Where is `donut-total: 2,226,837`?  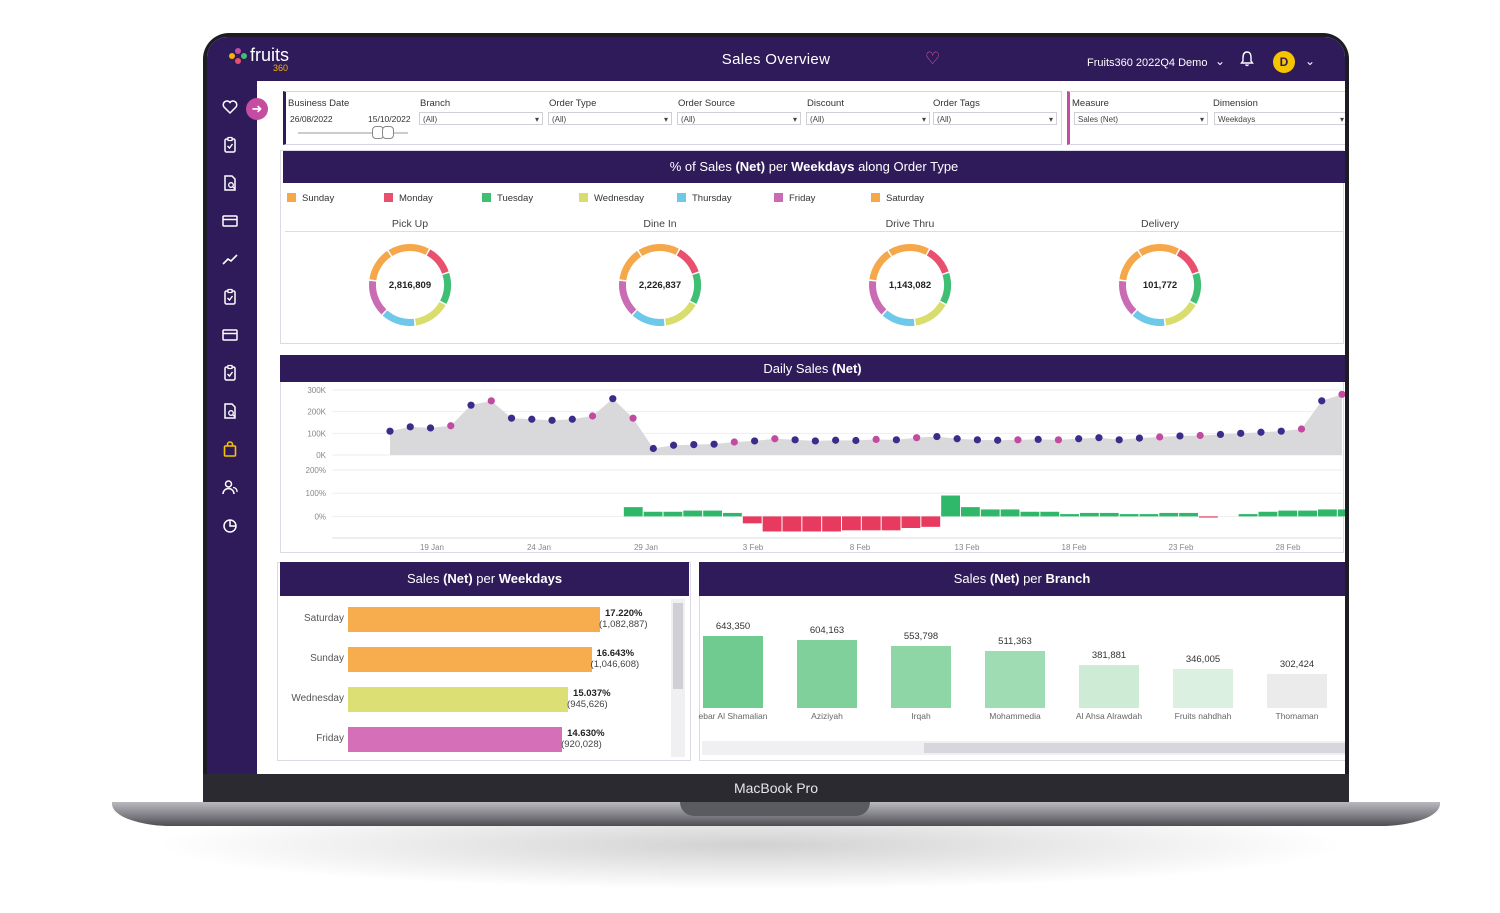
donut-total: 2,226,837 is located at coordinates (660, 285).